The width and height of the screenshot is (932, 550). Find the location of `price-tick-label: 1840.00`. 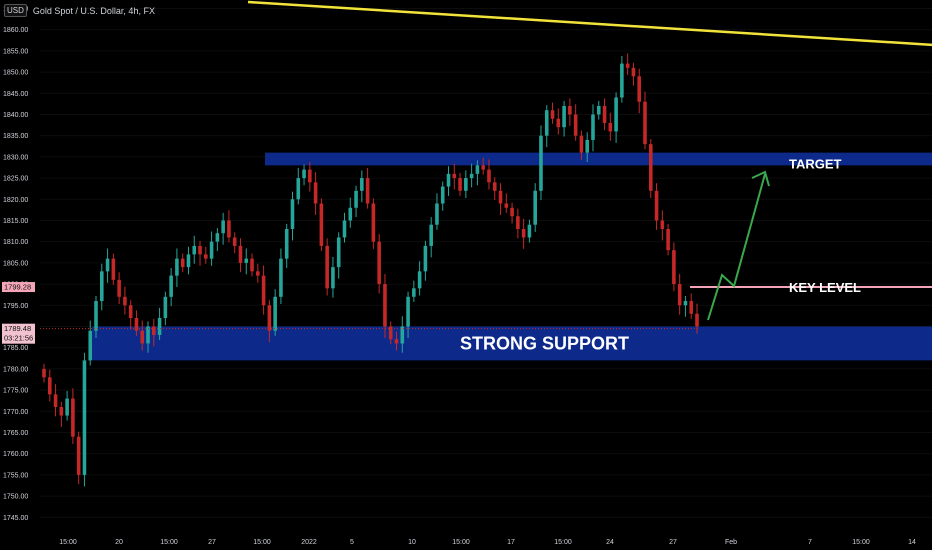

price-tick-label: 1840.00 is located at coordinates (15, 115).